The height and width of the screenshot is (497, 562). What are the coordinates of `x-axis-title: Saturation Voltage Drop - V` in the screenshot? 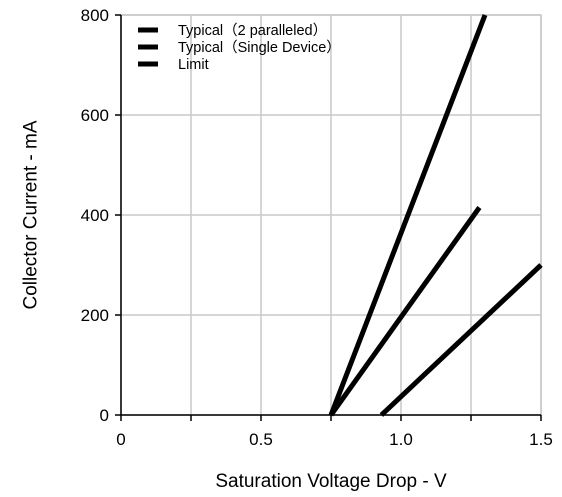 It's located at (331, 481).